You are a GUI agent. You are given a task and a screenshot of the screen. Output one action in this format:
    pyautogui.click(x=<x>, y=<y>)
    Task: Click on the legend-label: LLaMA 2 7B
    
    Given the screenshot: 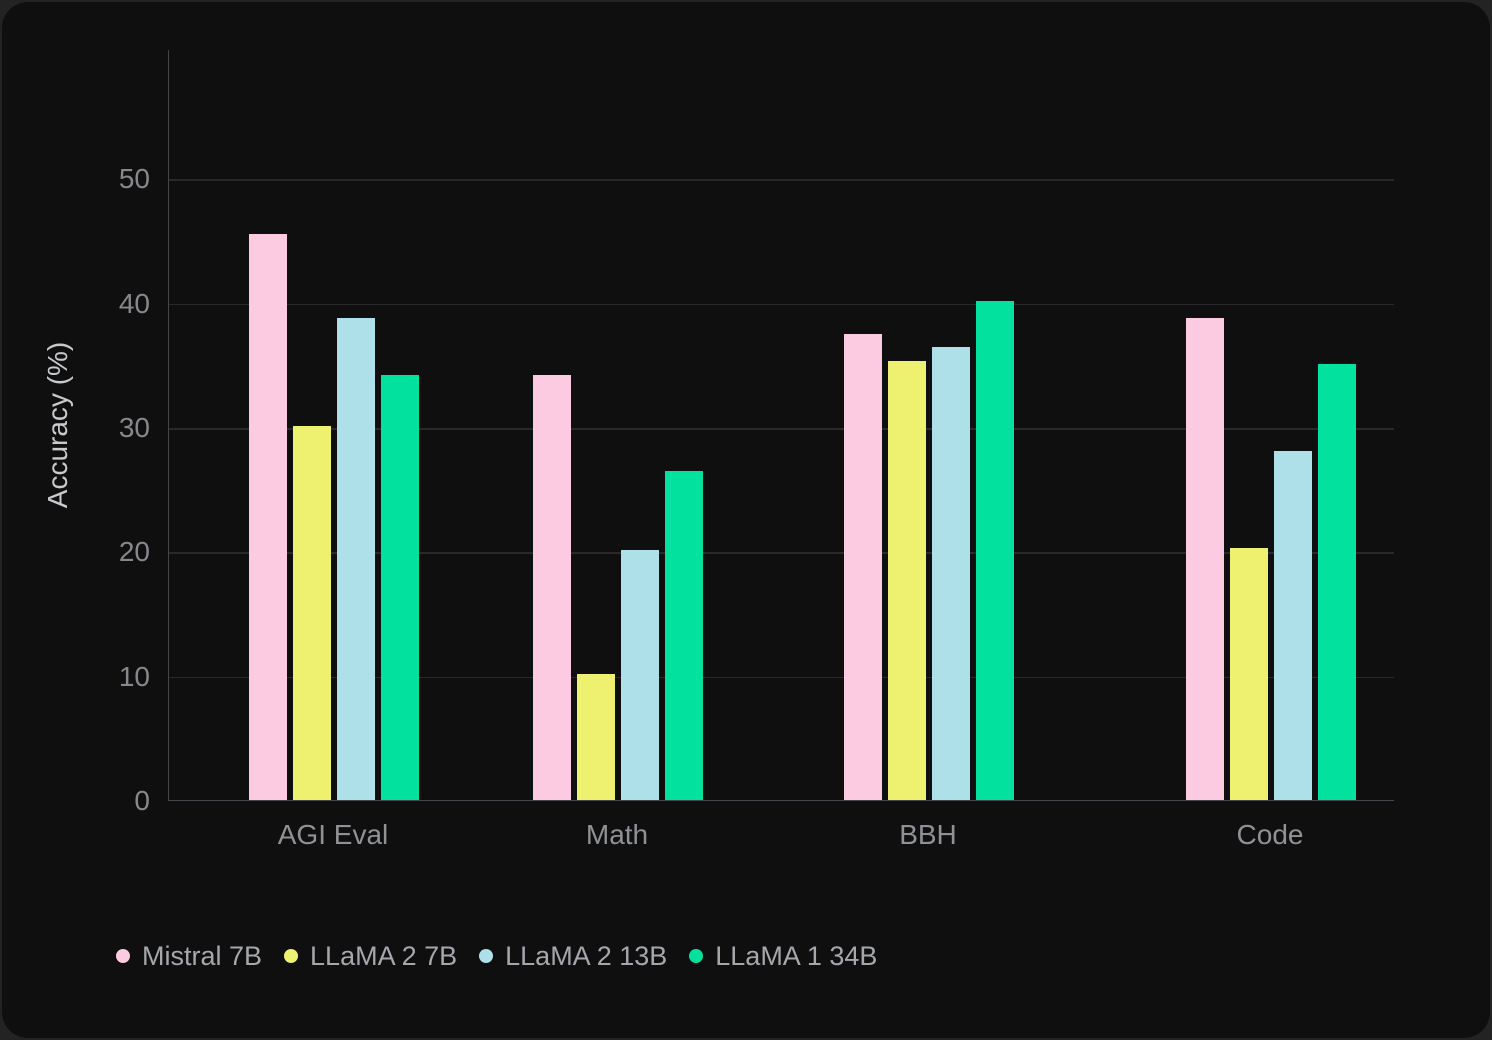 What is the action you would take?
    pyautogui.click(x=384, y=955)
    